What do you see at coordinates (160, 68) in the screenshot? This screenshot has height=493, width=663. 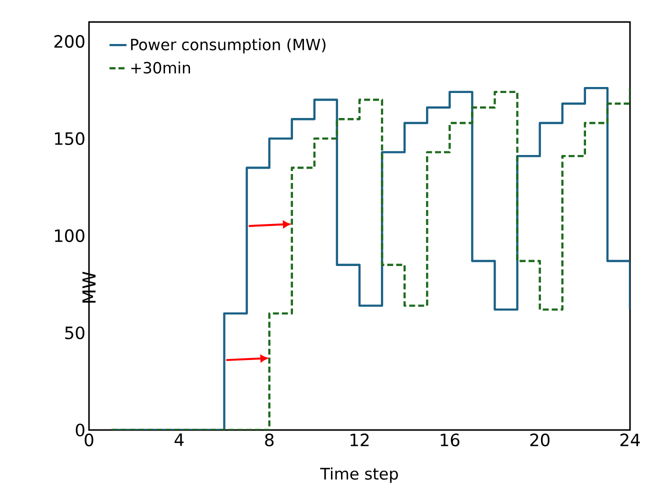 I see `legend-label: +30min` at bounding box center [160, 68].